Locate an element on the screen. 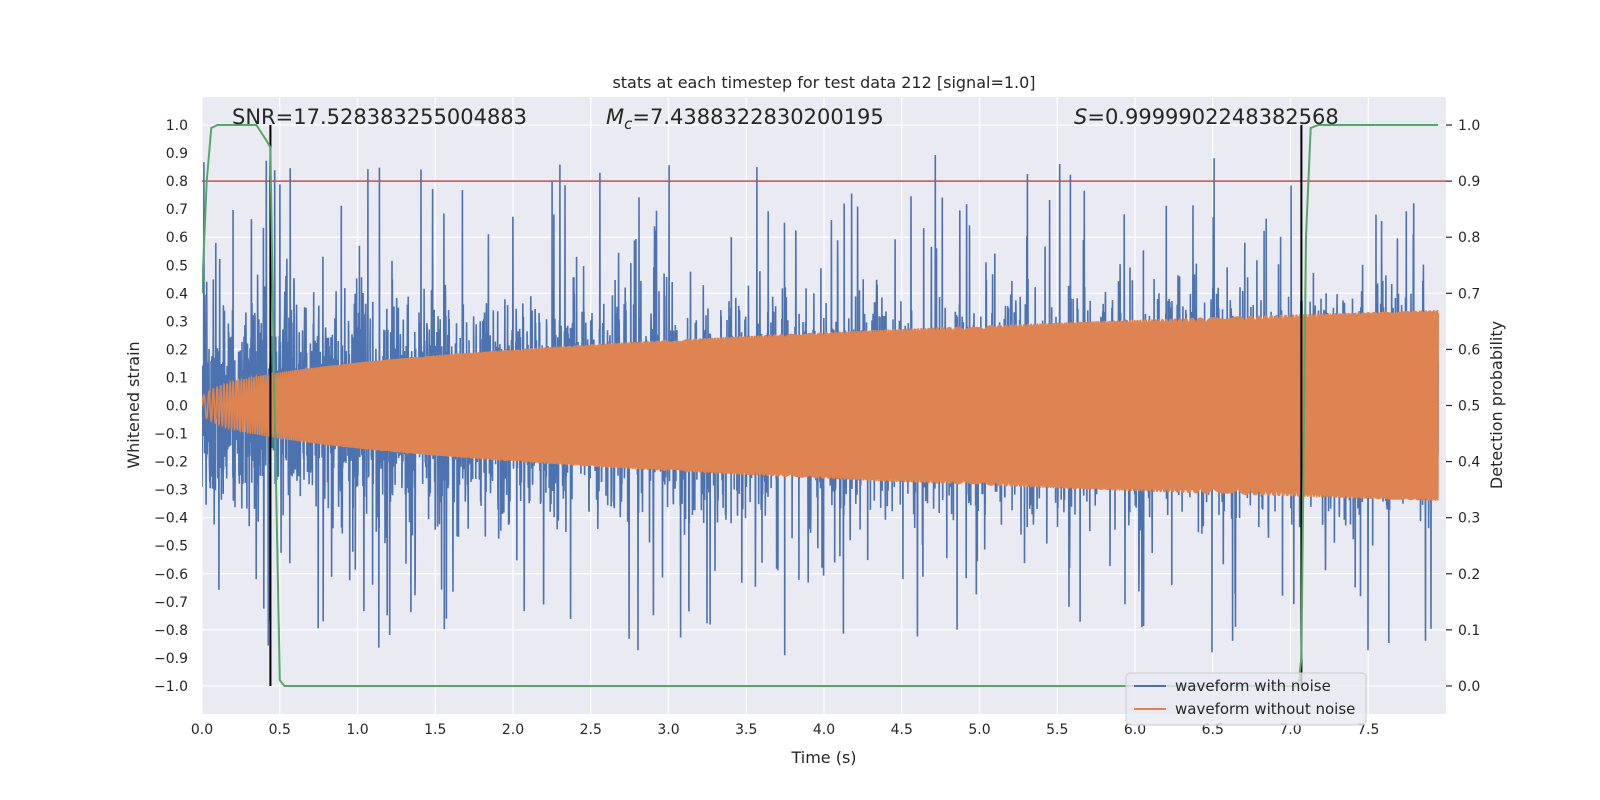 The width and height of the screenshot is (1600, 800). y-left-tick-label: 0.8 is located at coordinates (177, 182).